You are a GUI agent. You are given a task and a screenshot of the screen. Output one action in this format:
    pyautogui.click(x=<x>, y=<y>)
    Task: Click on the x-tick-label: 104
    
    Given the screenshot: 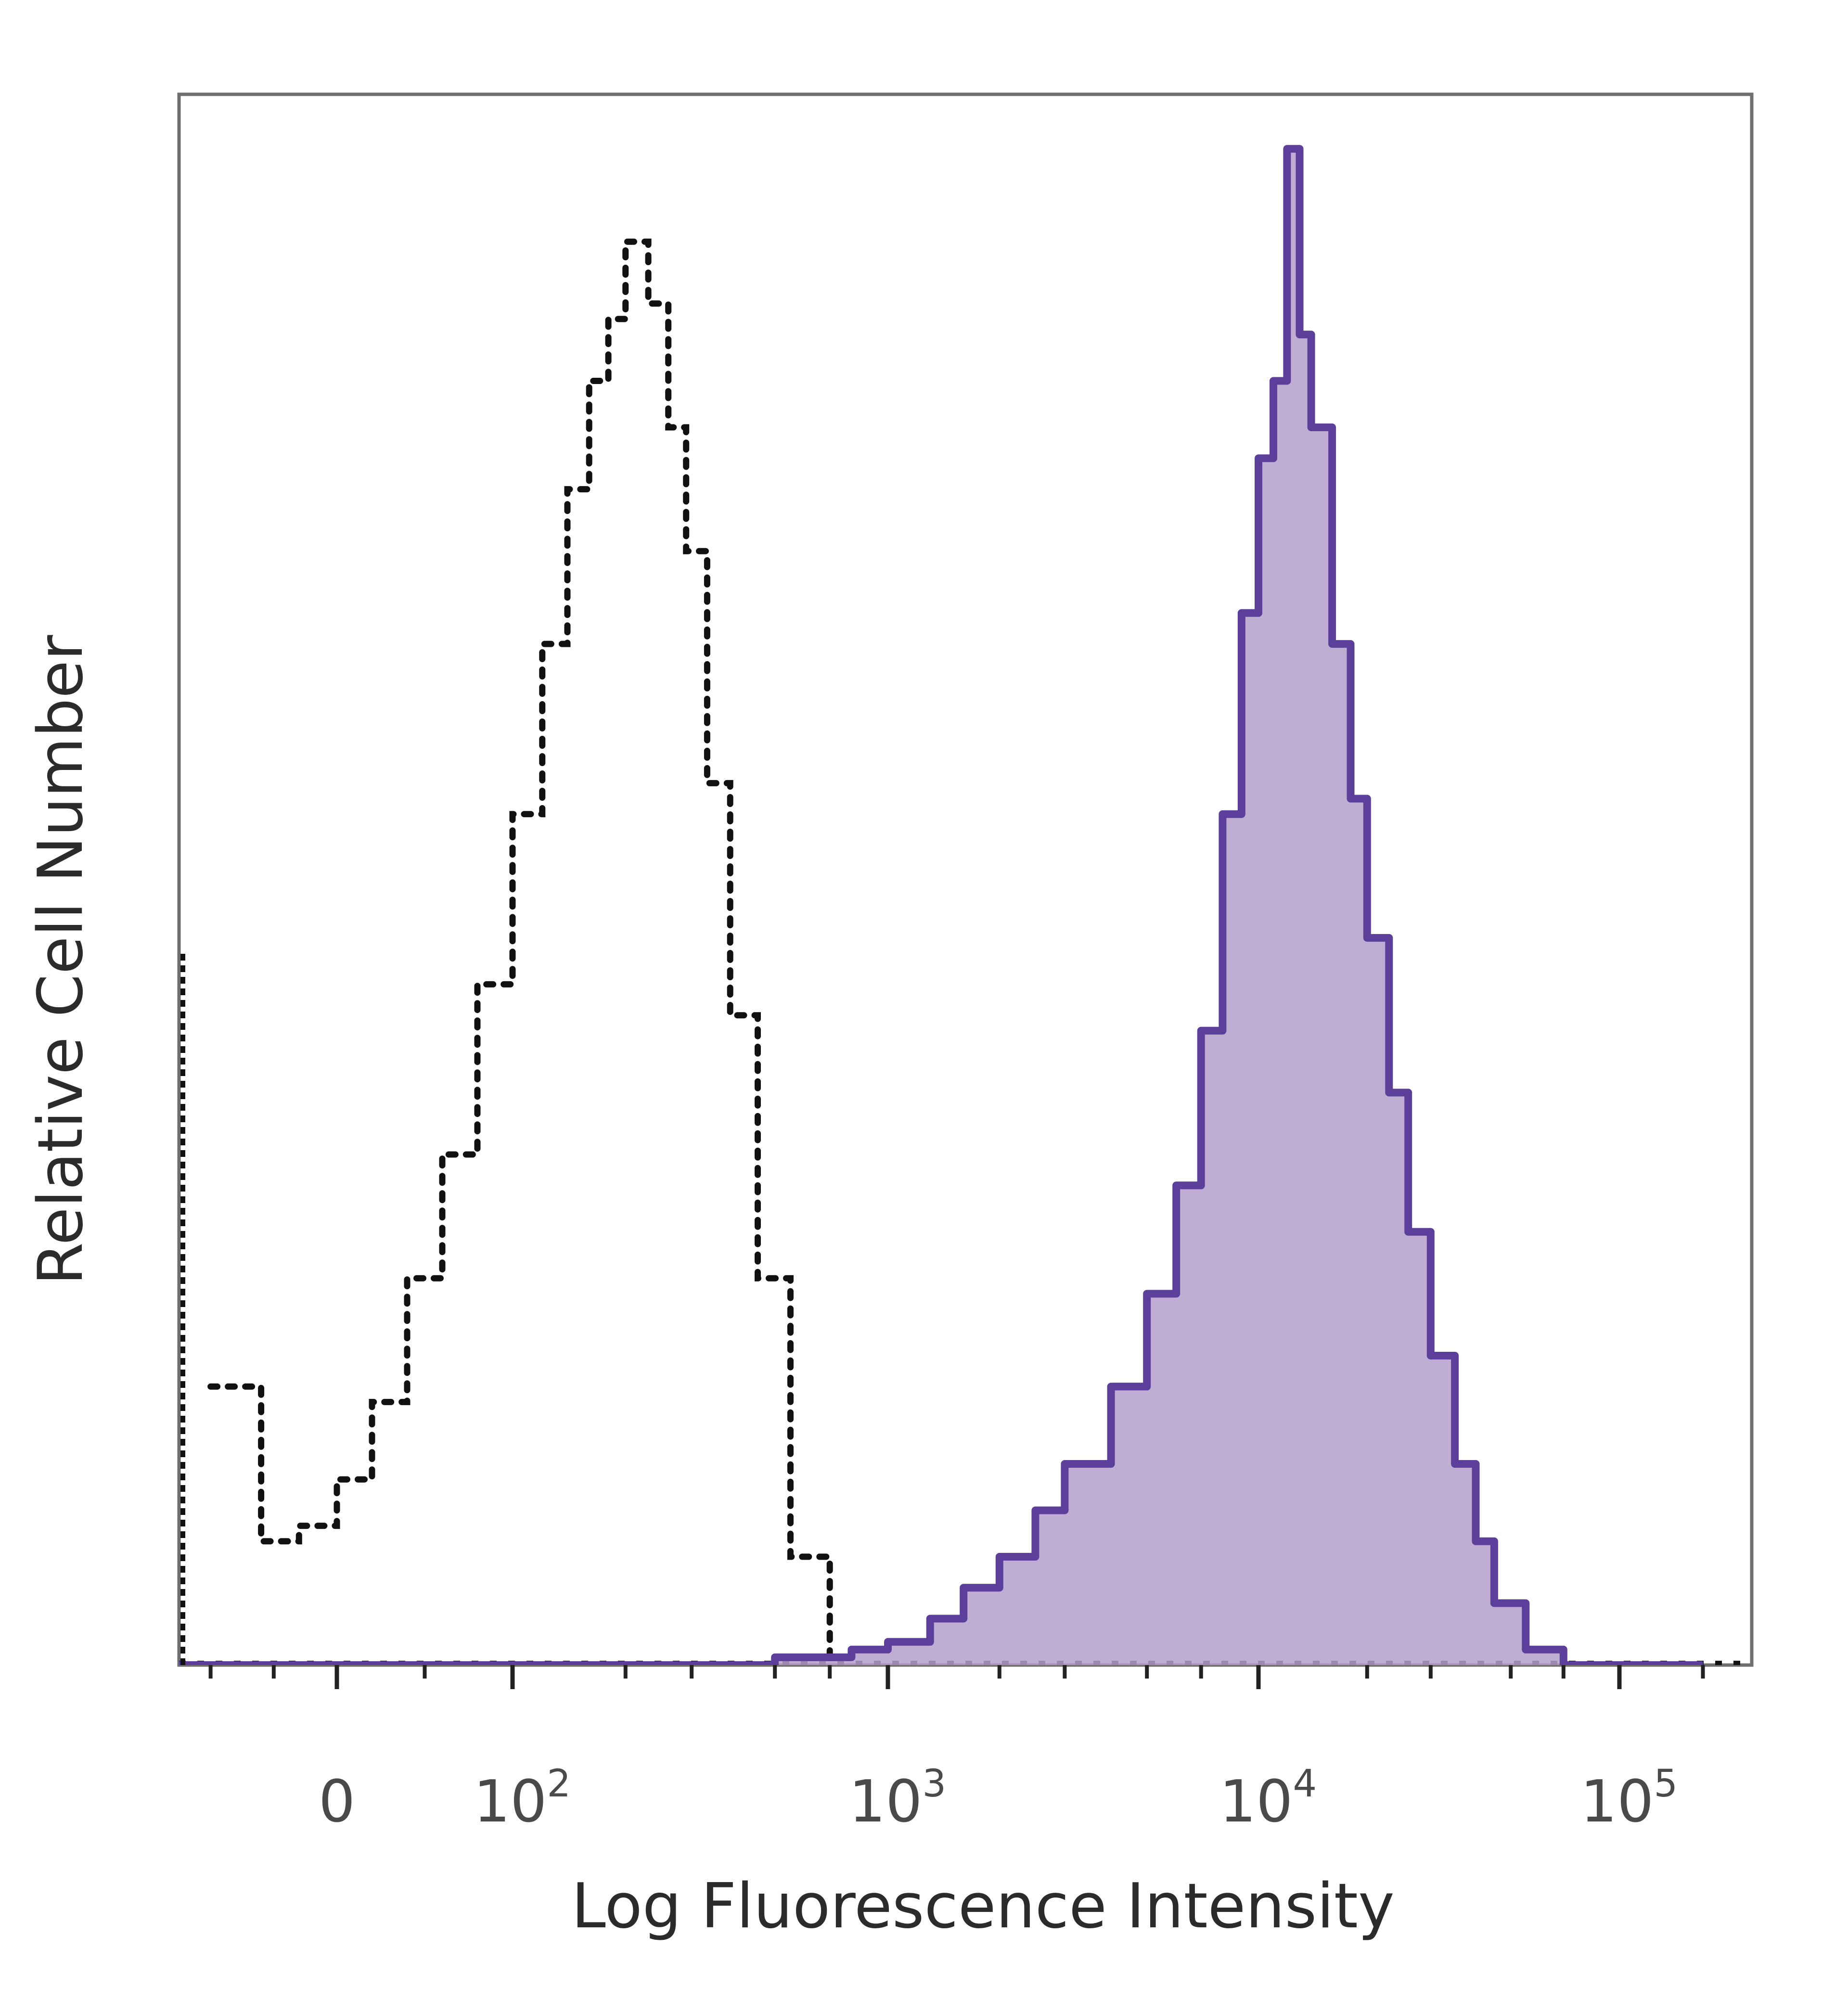 What is the action you would take?
    pyautogui.click(x=1268, y=1798)
    